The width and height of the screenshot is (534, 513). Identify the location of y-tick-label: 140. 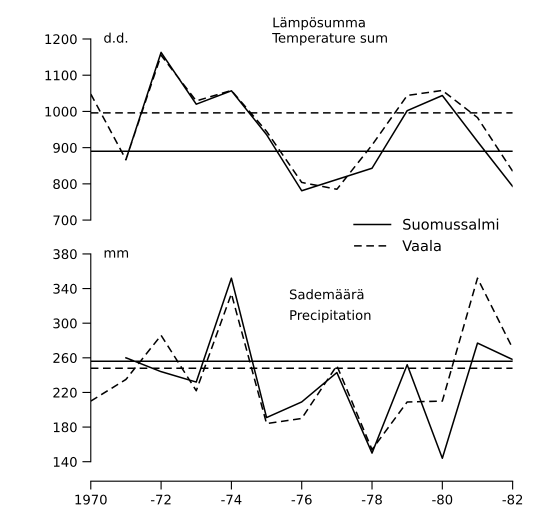
(65, 461).